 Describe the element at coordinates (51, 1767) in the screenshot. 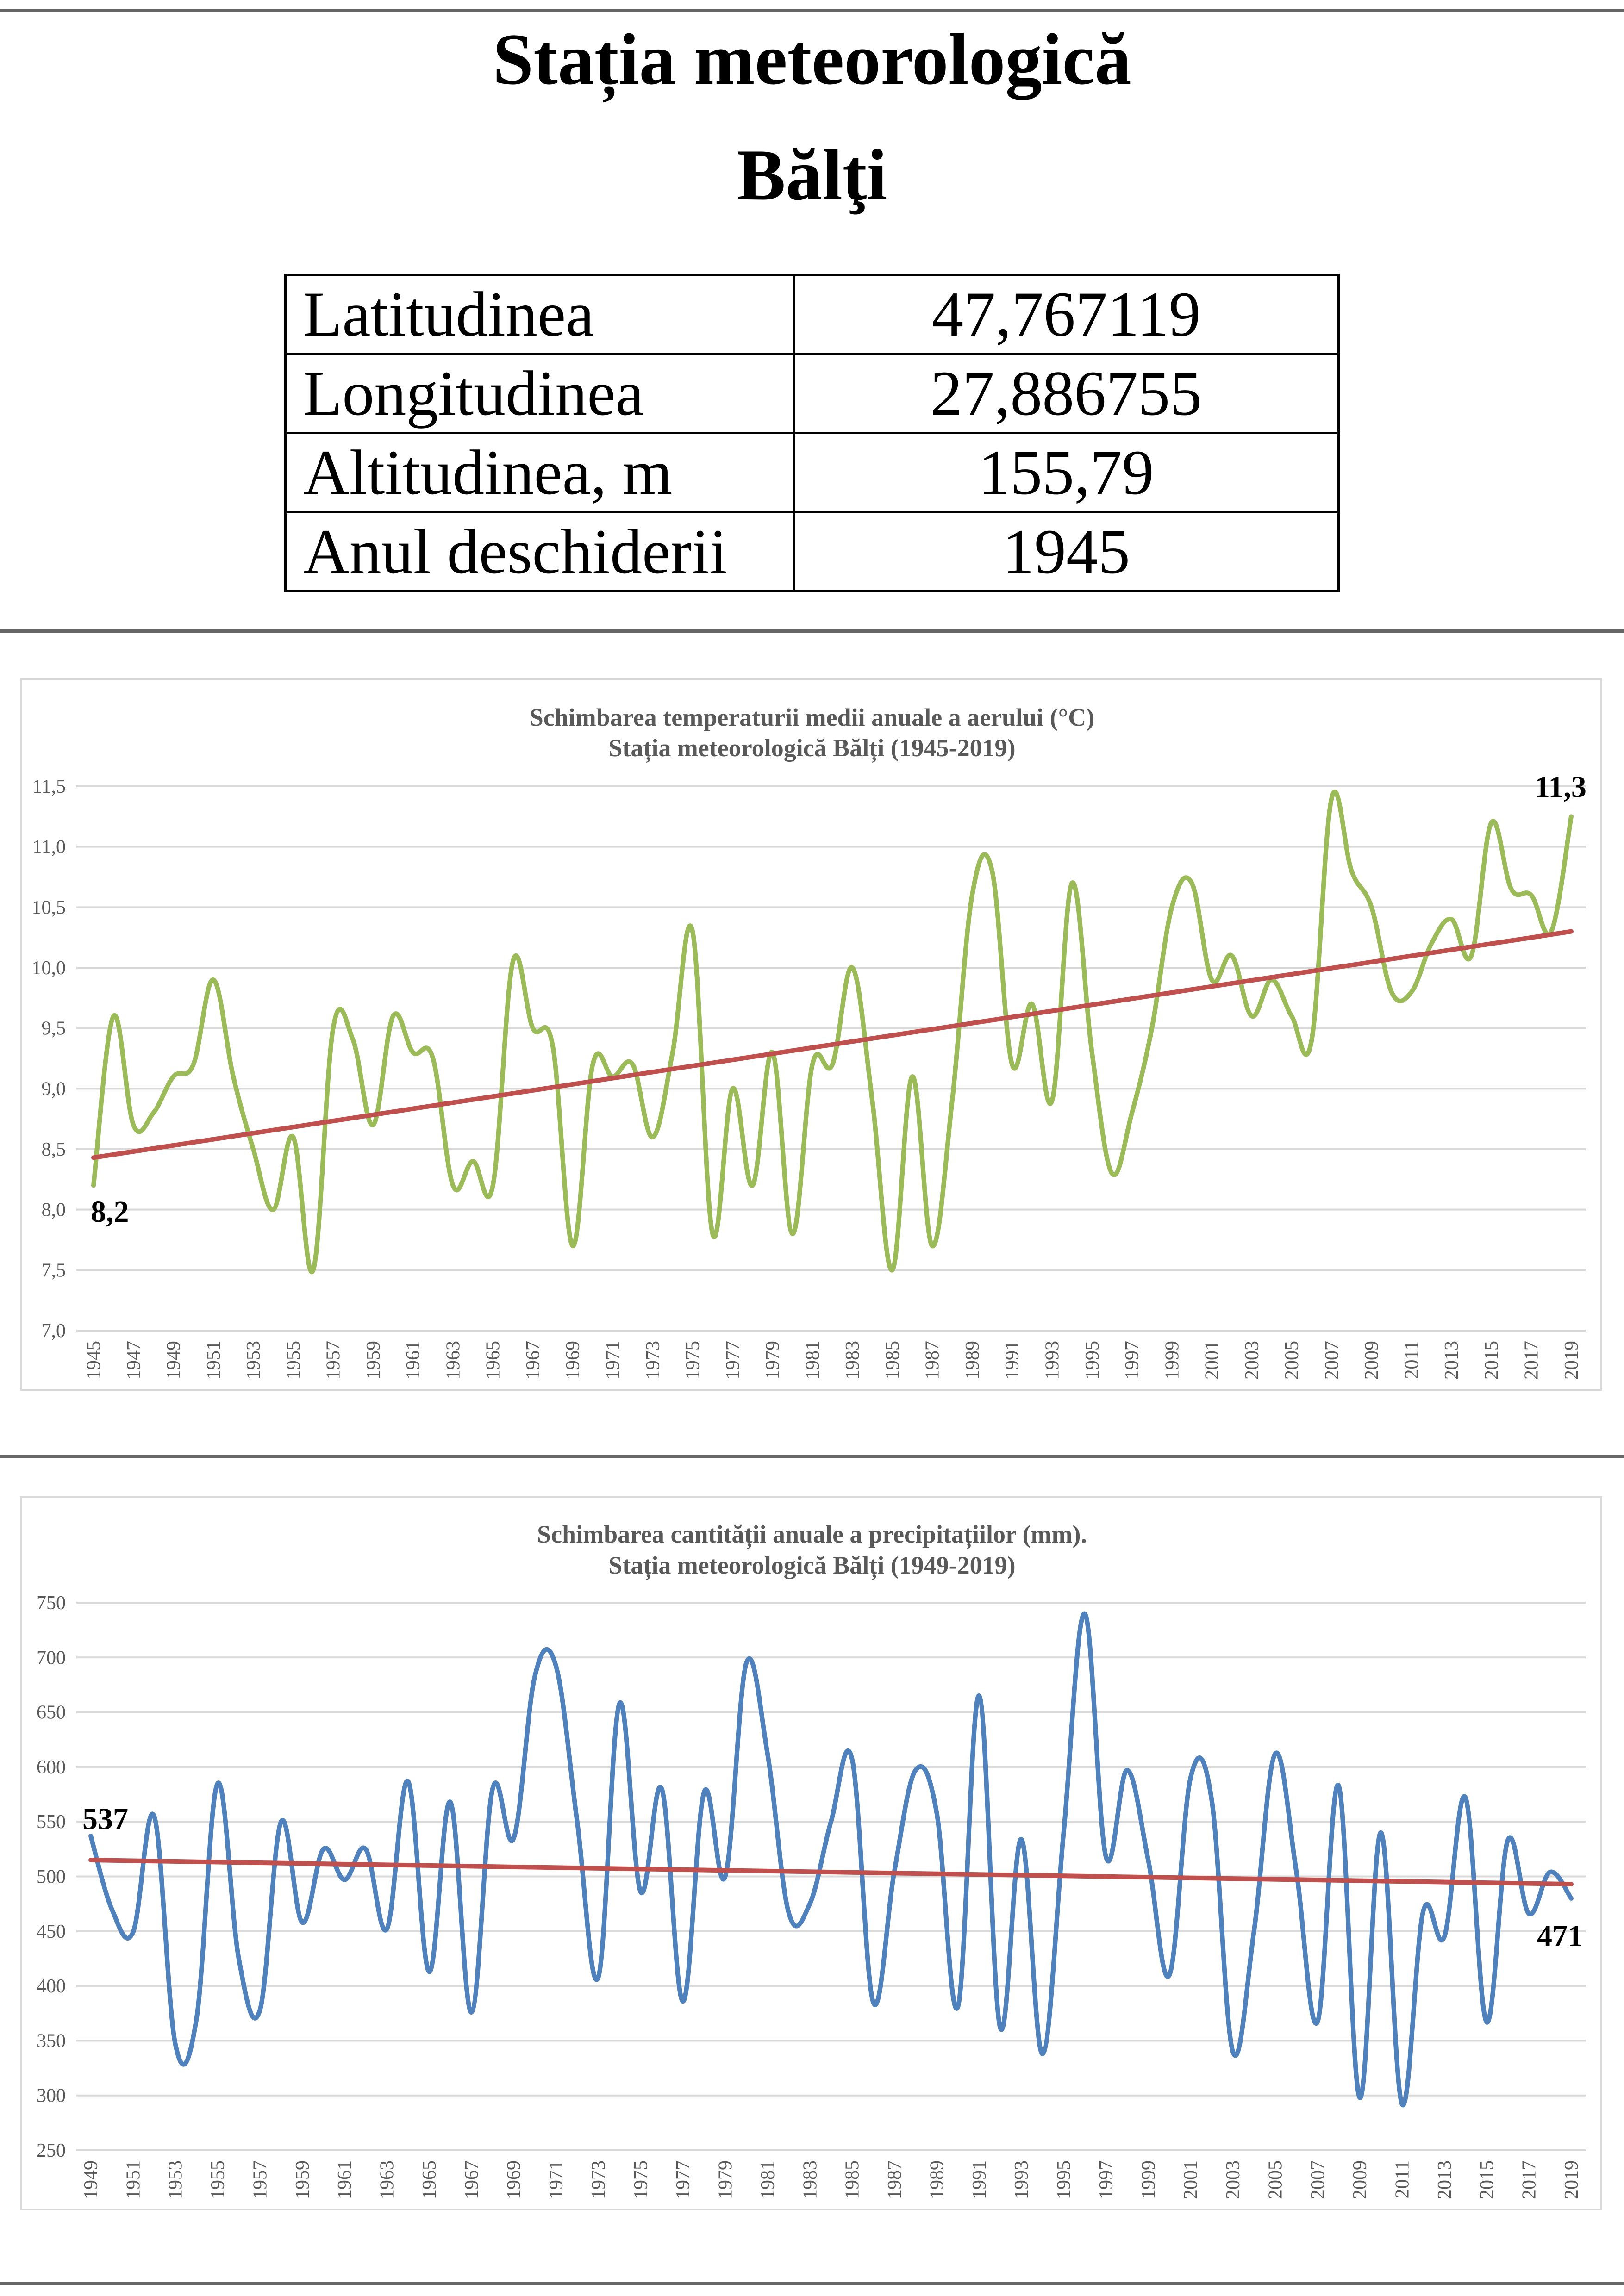

I see `y-tick-label: 600` at that location.